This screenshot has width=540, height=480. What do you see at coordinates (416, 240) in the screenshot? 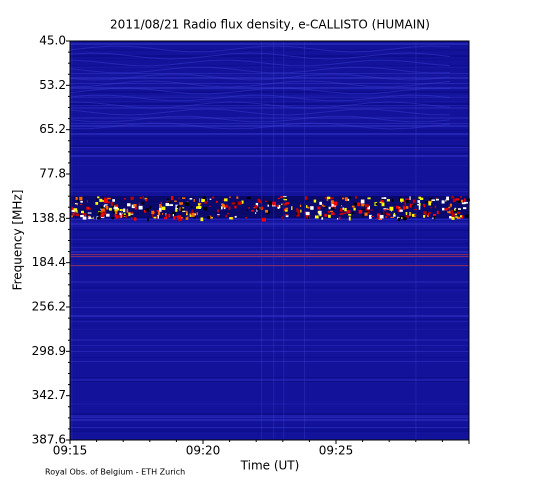
I see `texture-vline` at bounding box center [416, 240].